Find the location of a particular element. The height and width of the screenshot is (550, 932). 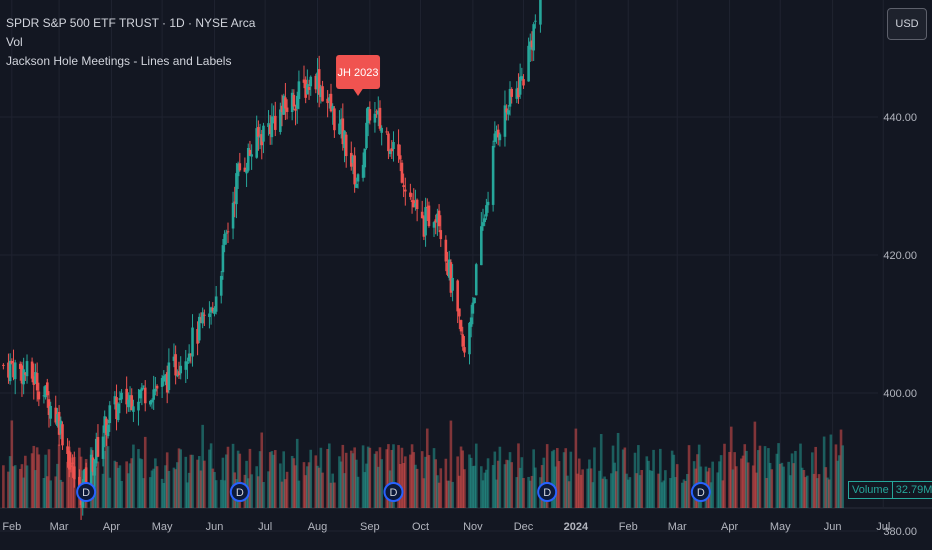

x-tick-label: Dec is located at coordinates (524, 527).